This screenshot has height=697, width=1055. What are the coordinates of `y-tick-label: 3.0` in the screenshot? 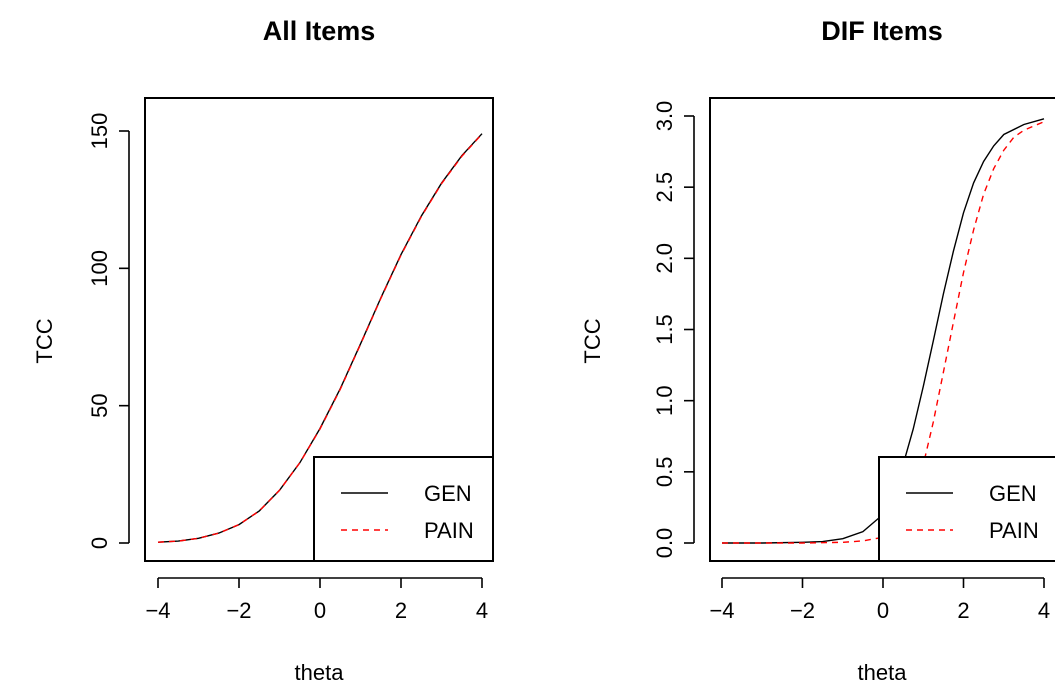 It's located at (664, 116).